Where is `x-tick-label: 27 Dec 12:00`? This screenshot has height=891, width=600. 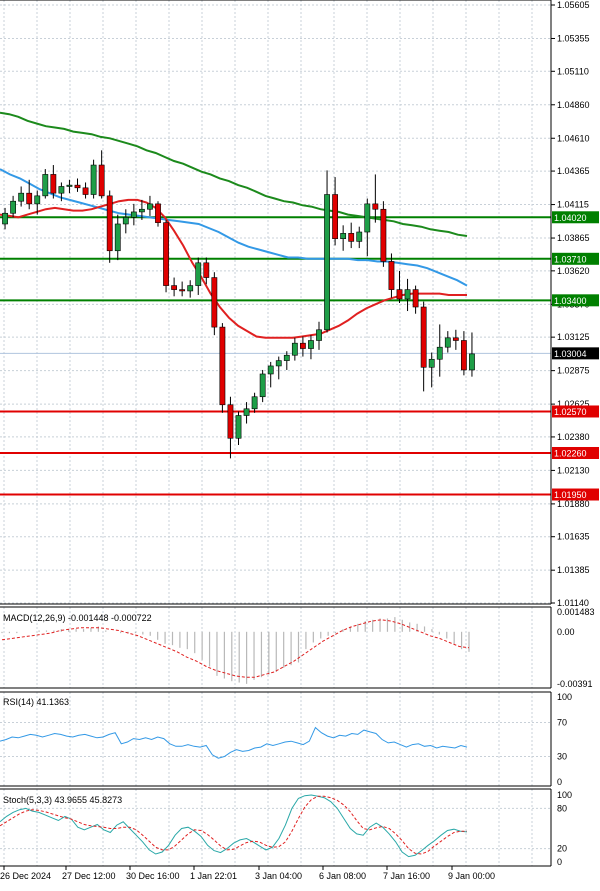
x-tick-label: 27 Dec 12:00 is located at coordinates (89, 876).